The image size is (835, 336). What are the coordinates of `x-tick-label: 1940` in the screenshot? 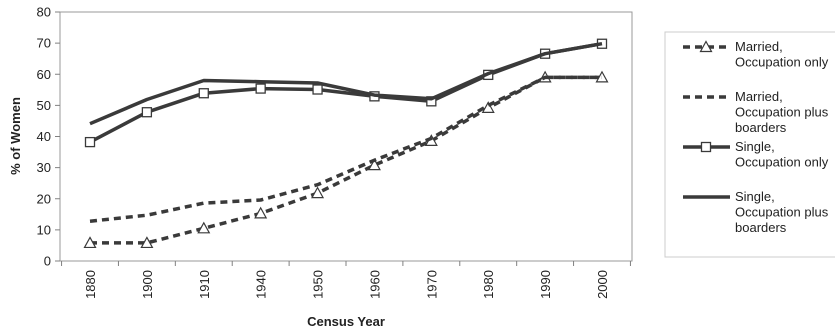 It's located at (261, 284).